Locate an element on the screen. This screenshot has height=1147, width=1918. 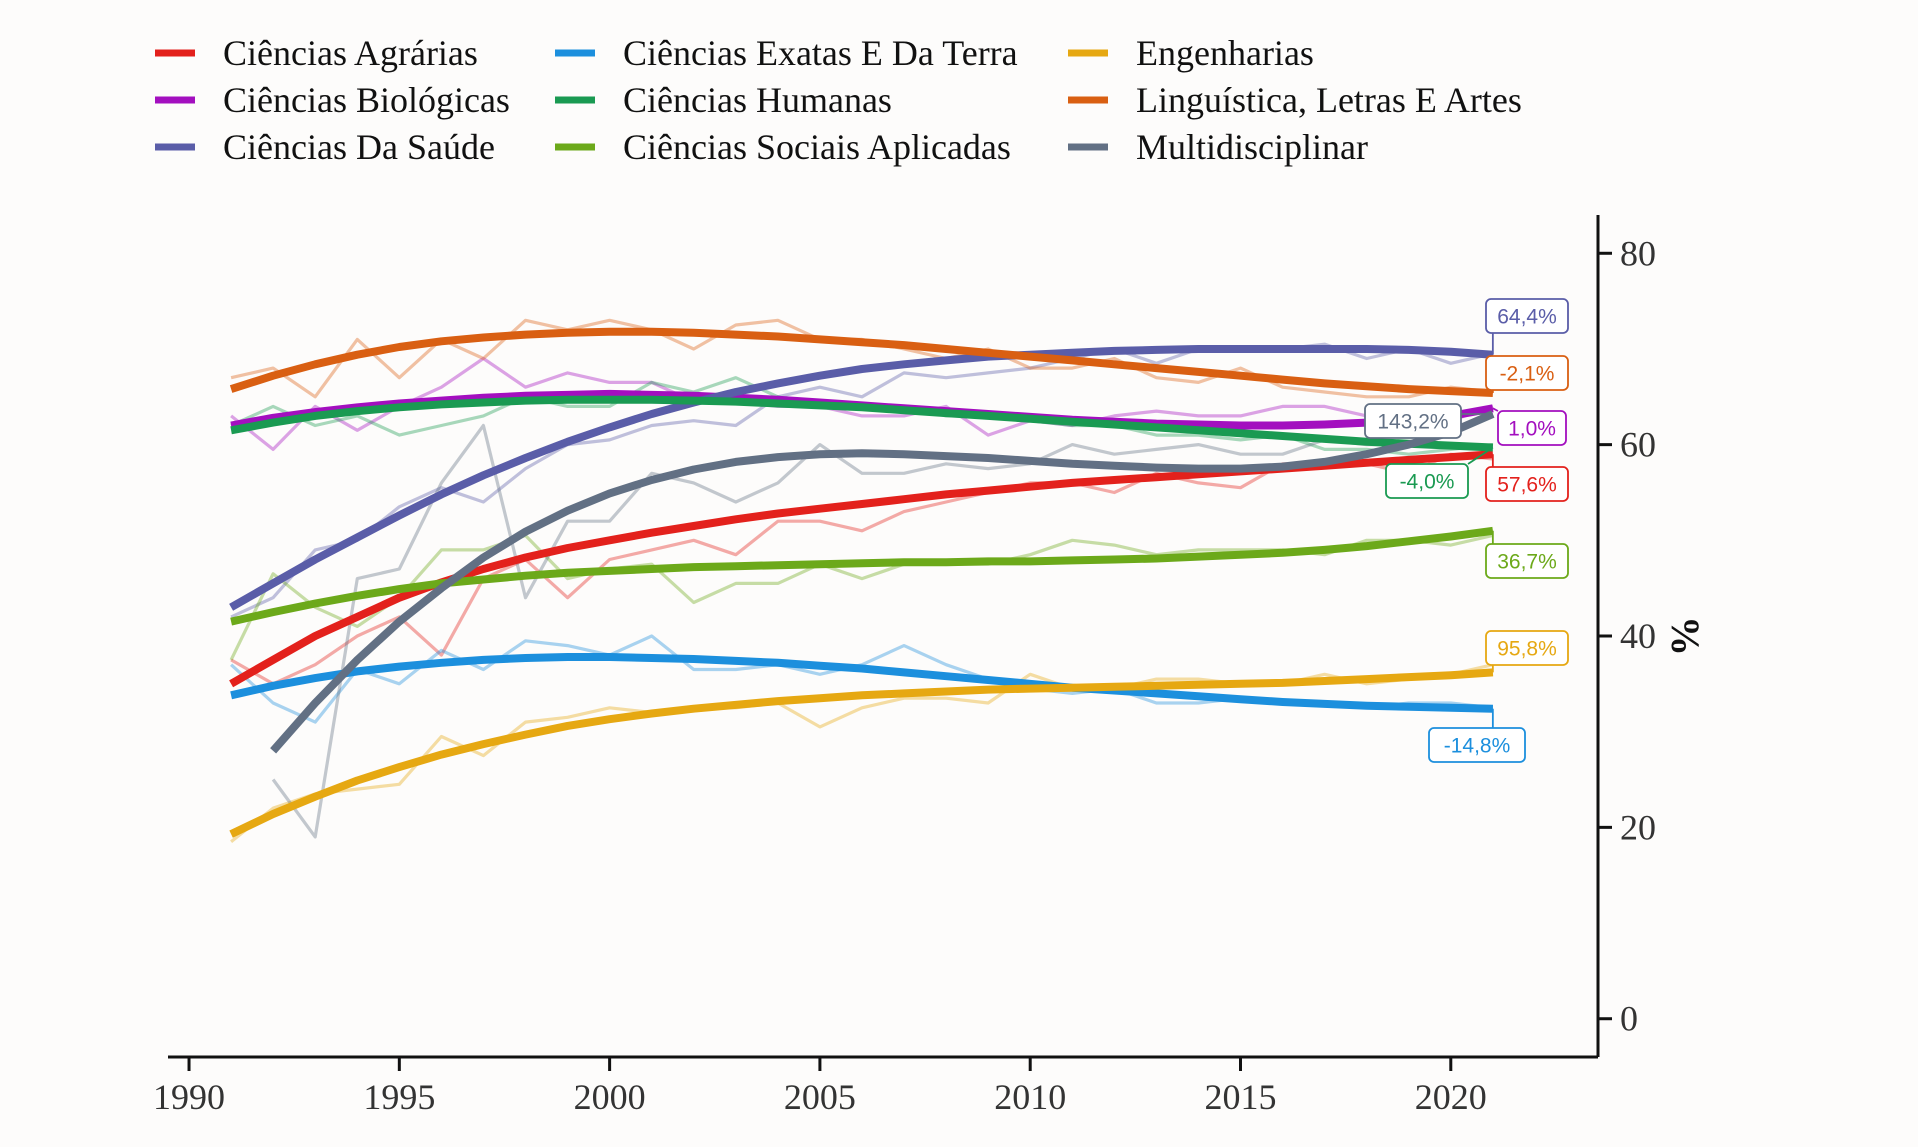
end-label-text: 36,7% is located at coordinates (1527, 562).